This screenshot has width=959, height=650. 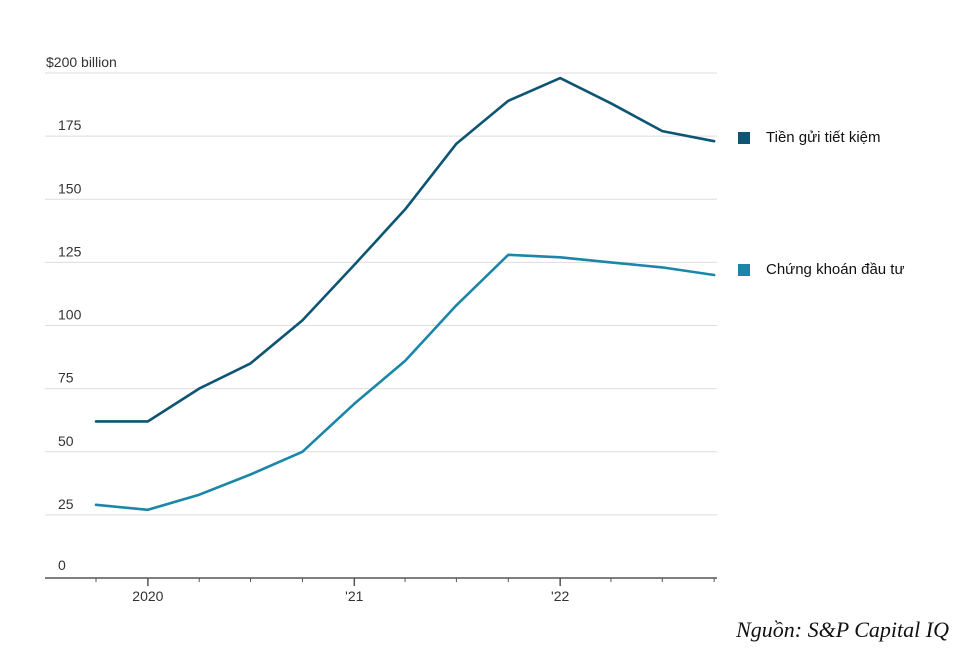 I want to click on y-tick-label: 150, so click(x=70, y=188).